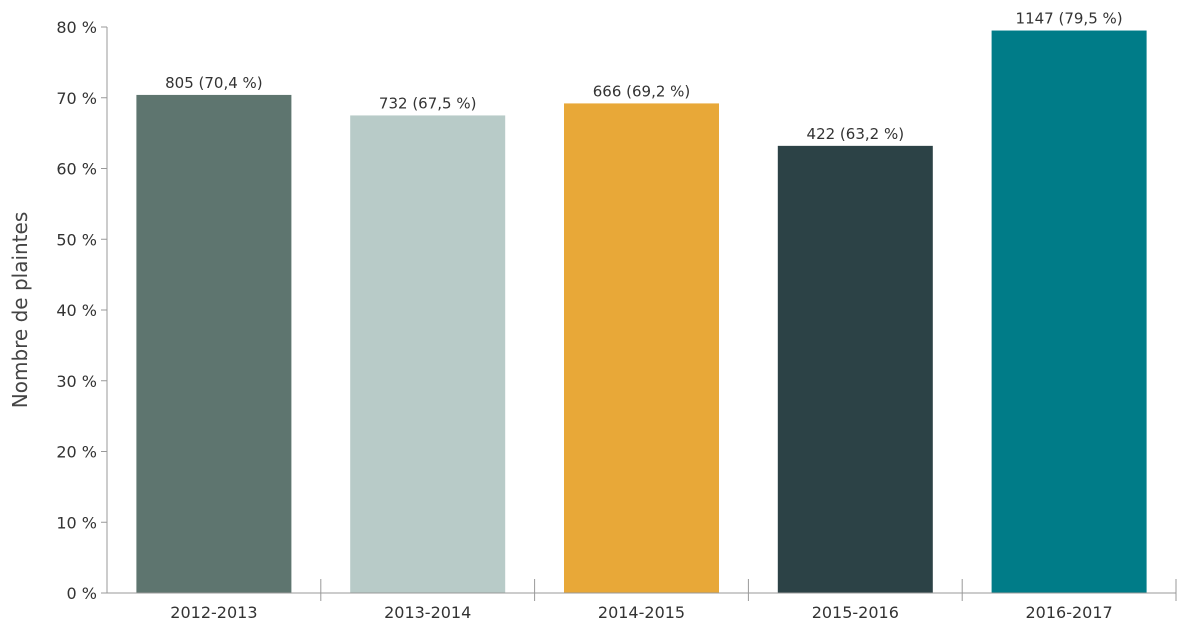 Image resolution: width=1184 pixels, height=631 pixels. What do you see at coordinates (1068, 612) in the screenshot?
I see `x-category-label: 2016-2017` at bounding box center [1068, 612].